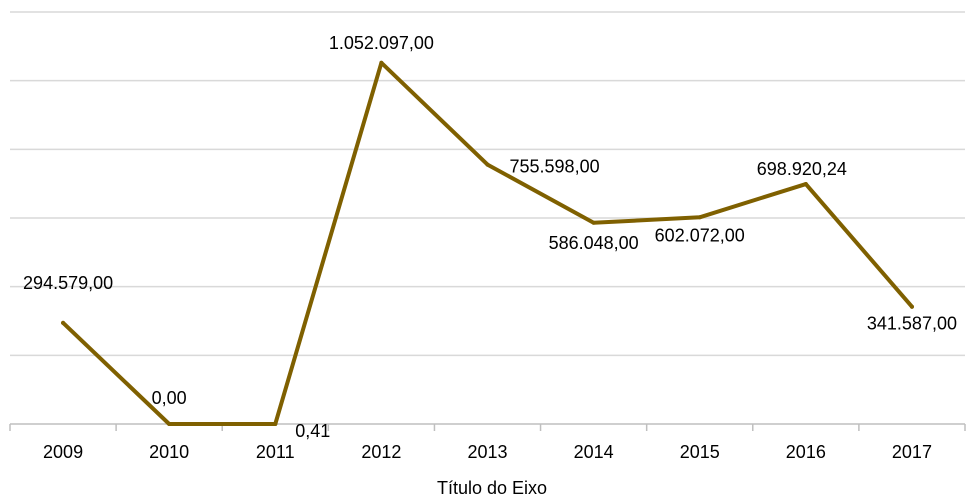 The height and width of the screenshot is (502, 978). Describe the element at coordinates (312, 431) in the screenshot. I see `data-label: 0,41` at that location.